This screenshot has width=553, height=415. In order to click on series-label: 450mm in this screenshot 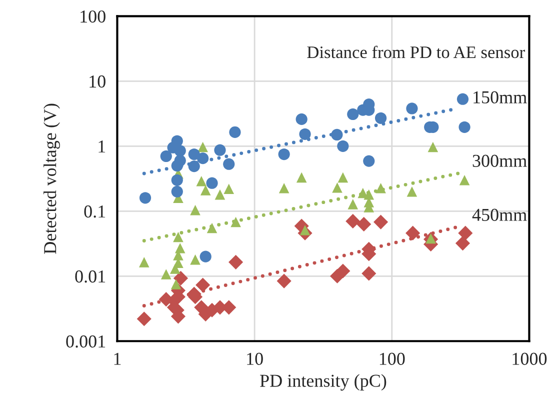, I will do `click(499, 214)`.